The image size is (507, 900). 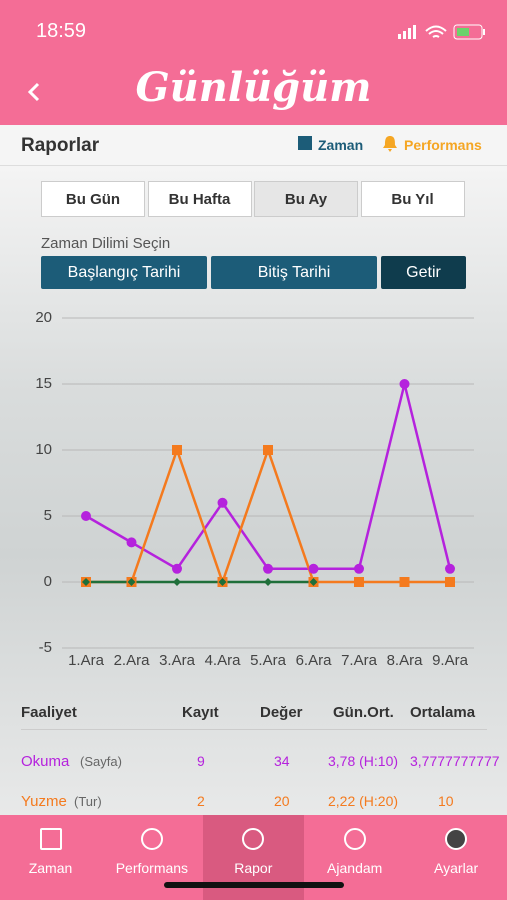 What do you see at coordinates (61, 31) in the screenshot?
I see `status-time: 18:59` at bounding box center [61, 31].